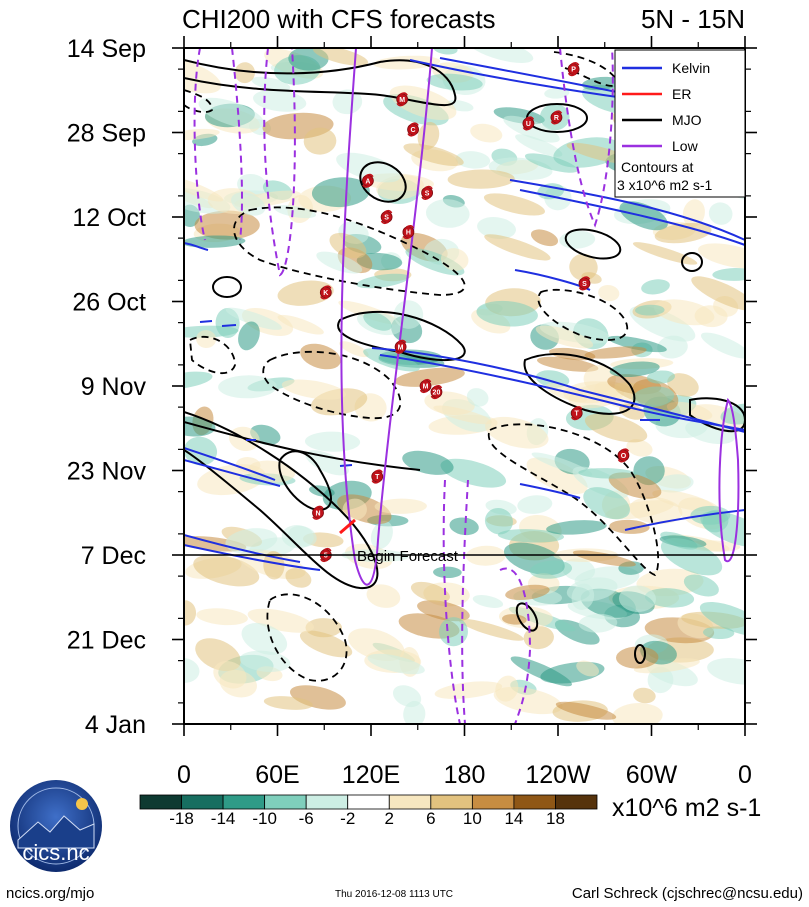  I want to click on storm-marker: M, so click(400, 346).